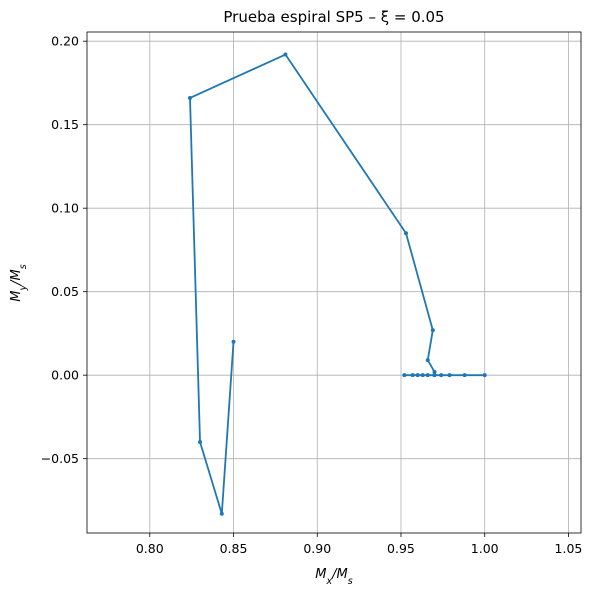 The width and height of the screenshot is (590, 590). I want to click on x-tick-label: 0.90, so click(317, 548).